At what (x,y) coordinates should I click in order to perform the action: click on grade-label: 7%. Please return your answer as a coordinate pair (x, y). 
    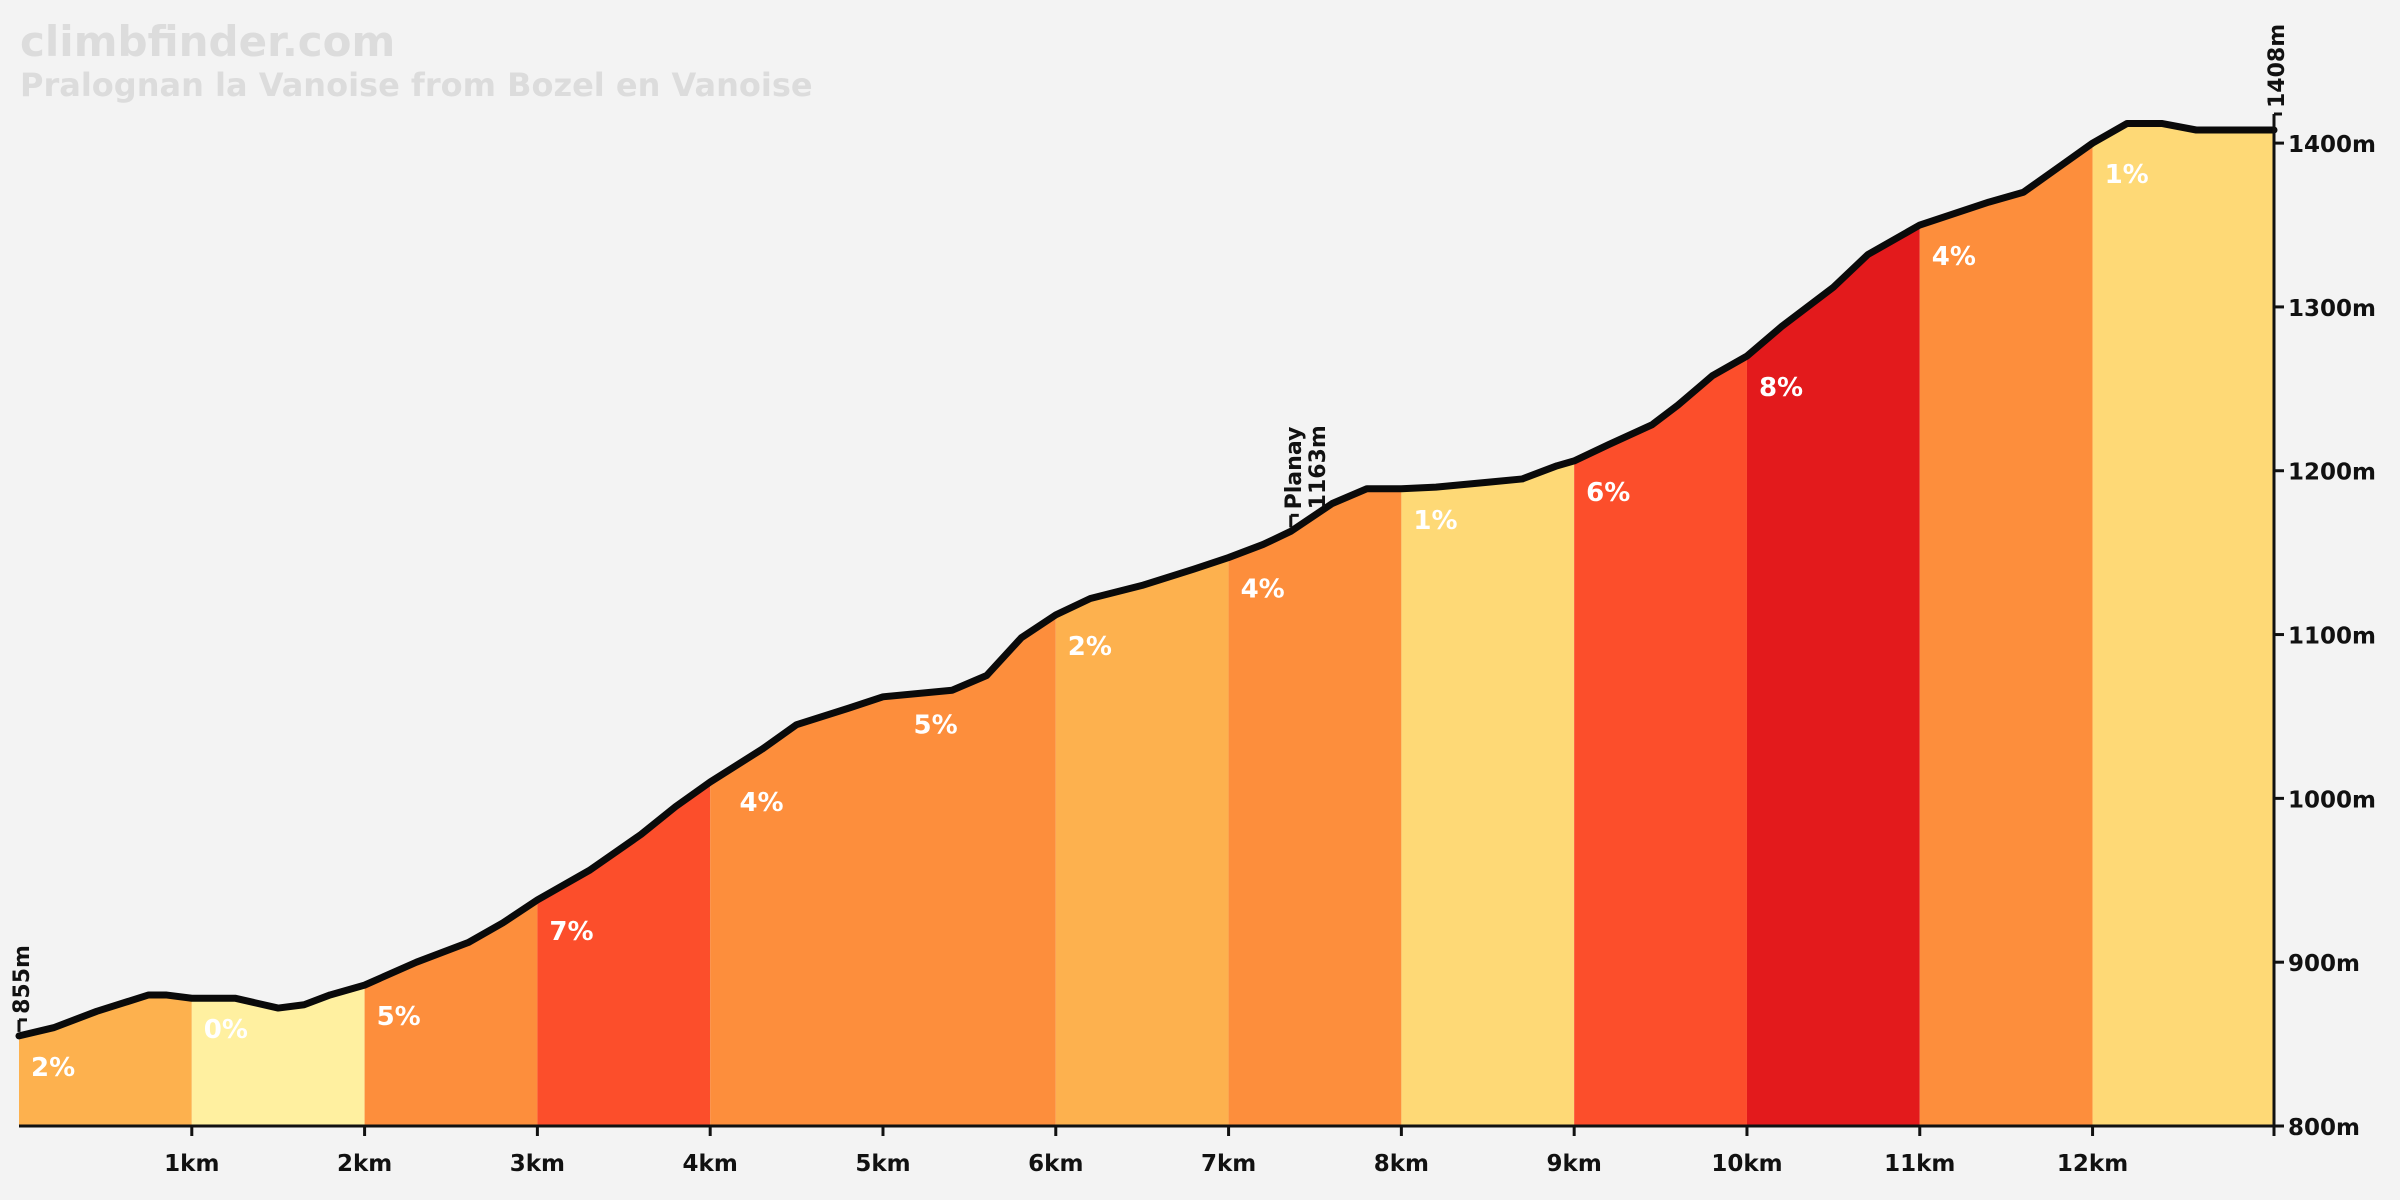
    Looking at the image, I should click on (571, 932).